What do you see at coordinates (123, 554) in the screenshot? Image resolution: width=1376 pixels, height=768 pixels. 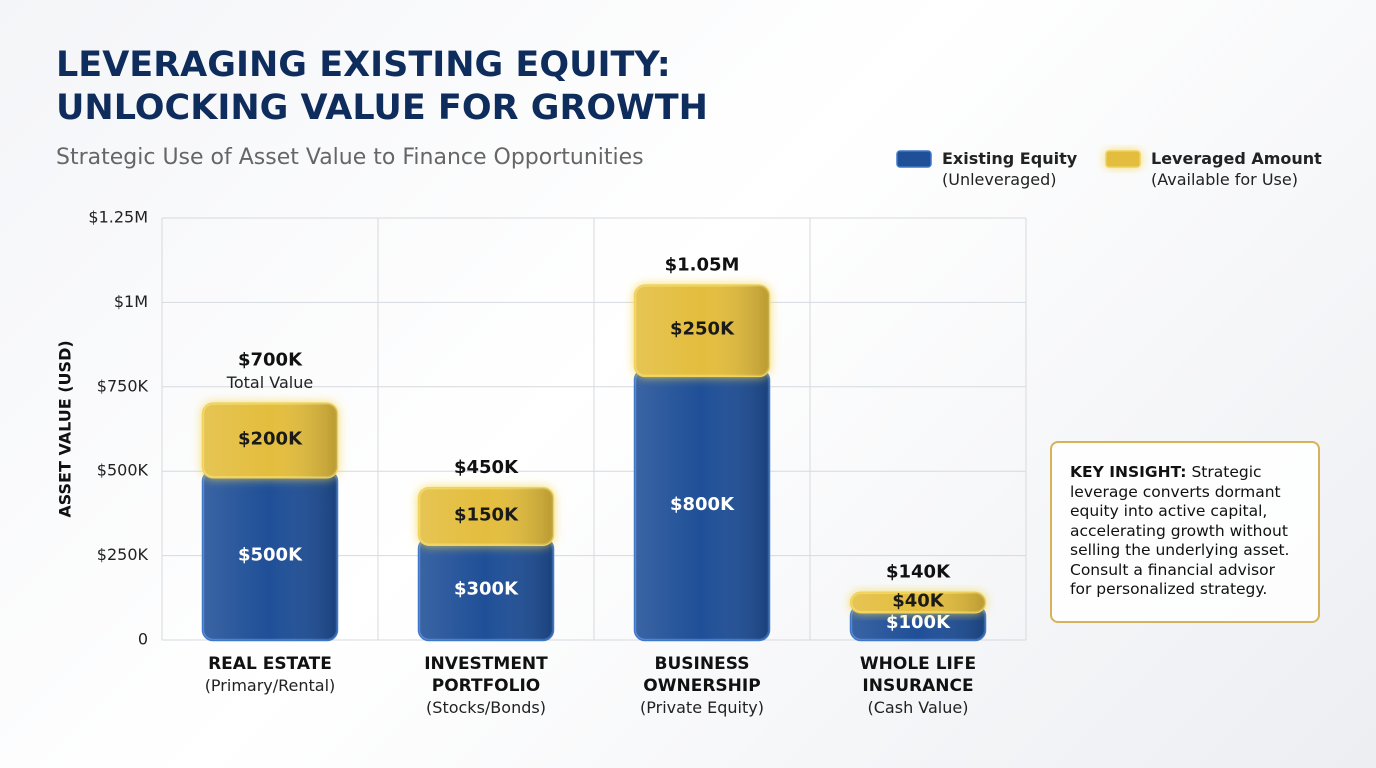 I see `y-tick-label: $250K` at bounding box center [123, 554].